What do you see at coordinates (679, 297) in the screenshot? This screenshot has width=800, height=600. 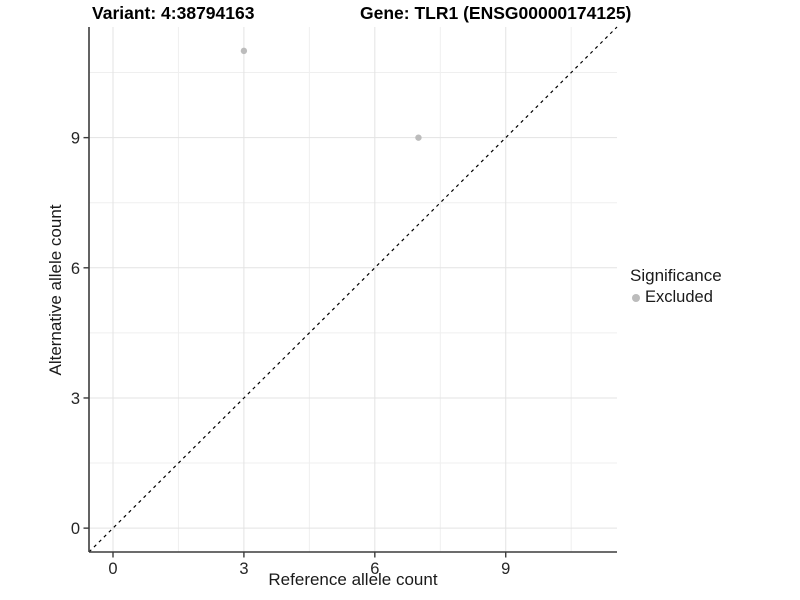 I see `legend-item-label: Excluded` at bounding box center [679, 297].